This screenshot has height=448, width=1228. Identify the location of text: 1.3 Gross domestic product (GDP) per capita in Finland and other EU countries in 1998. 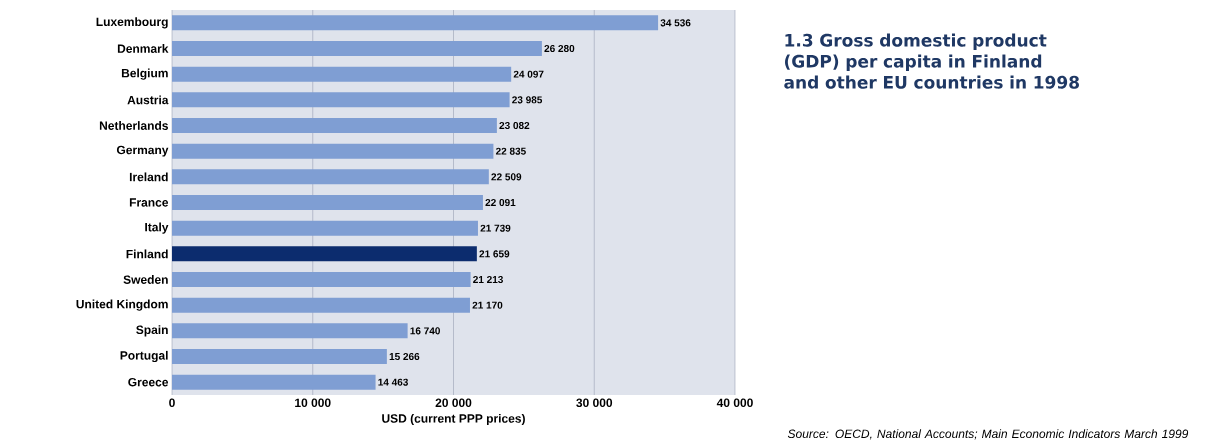
(931, 61).